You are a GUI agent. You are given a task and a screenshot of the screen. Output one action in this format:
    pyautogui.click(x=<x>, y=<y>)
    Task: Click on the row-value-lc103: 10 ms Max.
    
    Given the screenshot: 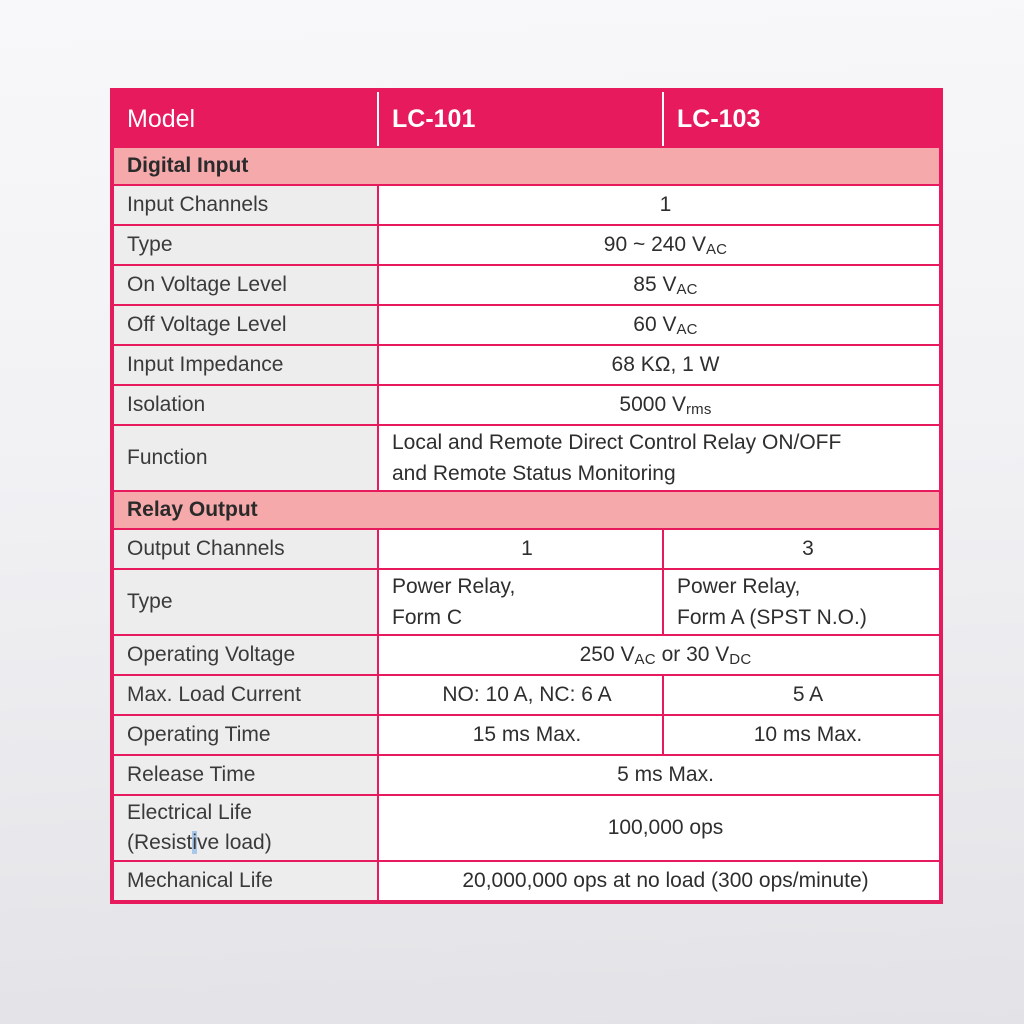 What is the action you would take?
    pyautogui.click(x=800, y=735)
    